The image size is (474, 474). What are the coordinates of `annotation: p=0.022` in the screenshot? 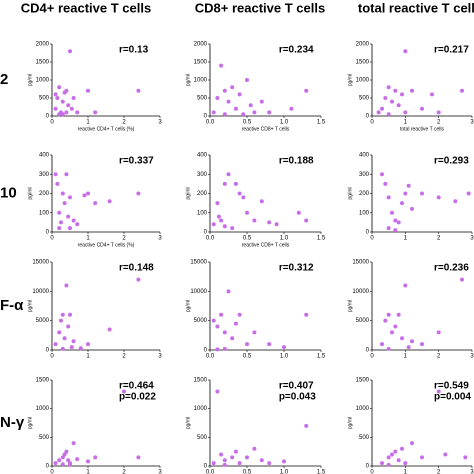 It's located at (137, 397).